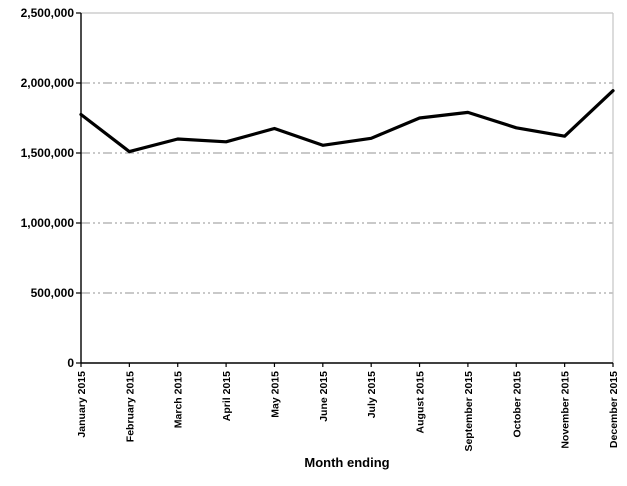 The image size is (627, 486). I want to click on y-axis-tick-label: 2,500,000, so click(48, 13).